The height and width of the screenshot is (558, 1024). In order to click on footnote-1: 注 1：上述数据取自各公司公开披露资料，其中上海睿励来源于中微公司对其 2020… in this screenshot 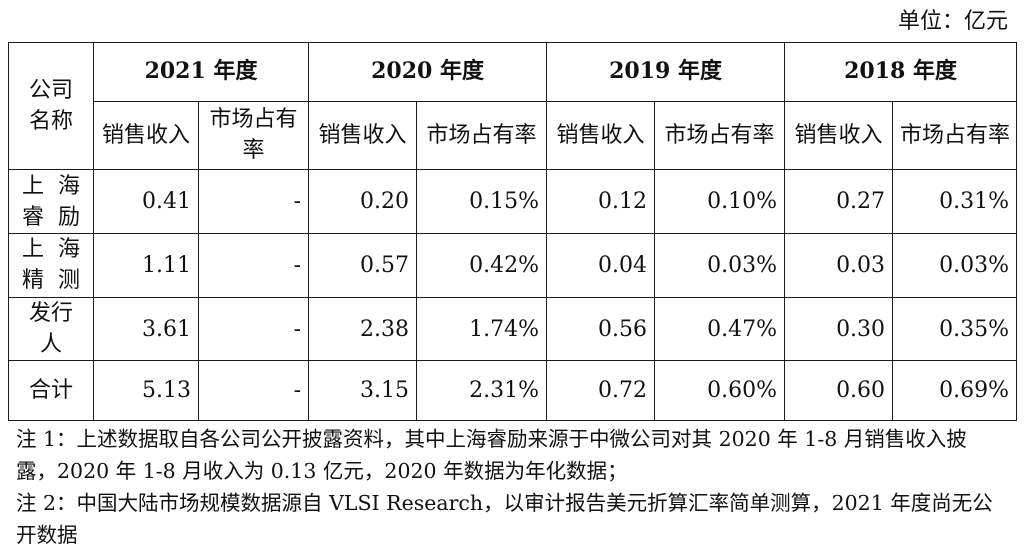, I will do `click(491, 455)`.